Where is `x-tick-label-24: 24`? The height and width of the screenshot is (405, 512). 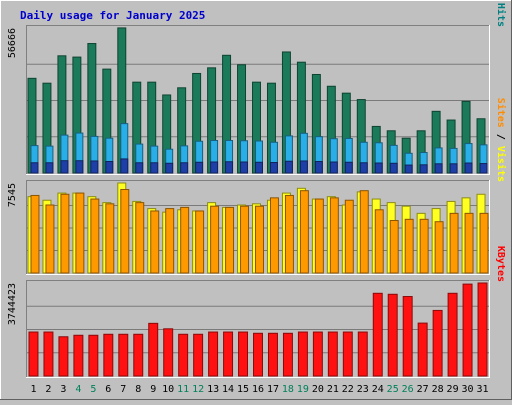
x-tick-label-24: 24 is located at coordinates (378, 389).